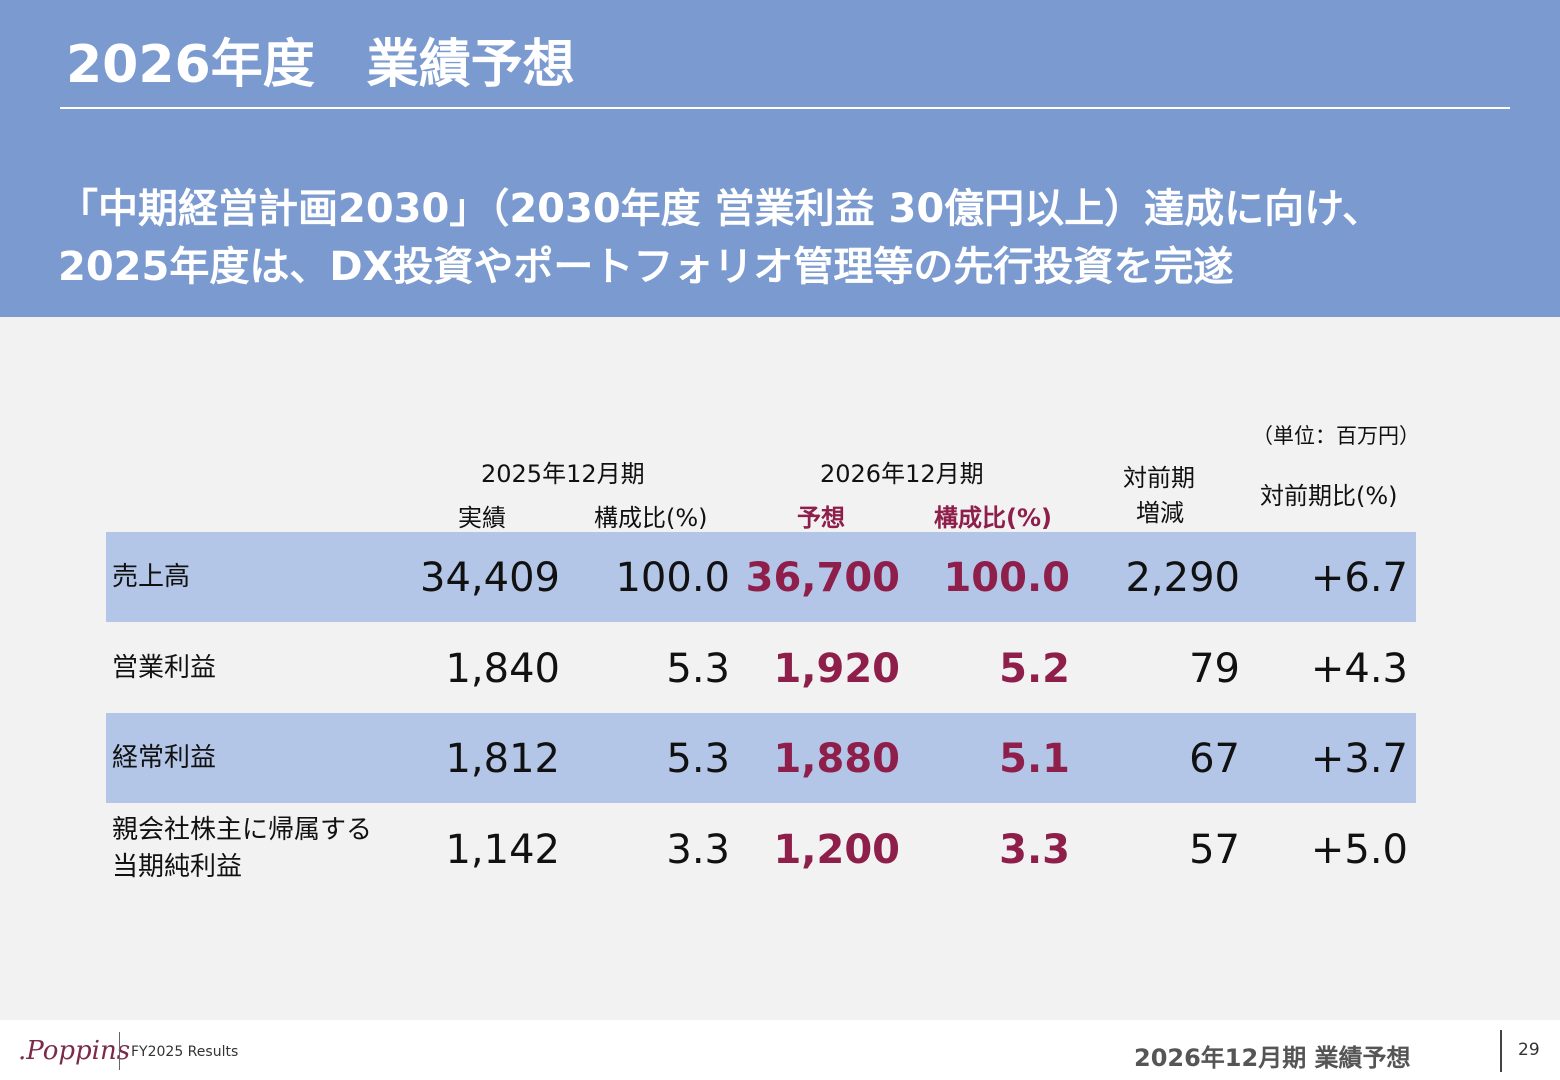  I want to click on value-actual: 1,840, so click(502, 669).